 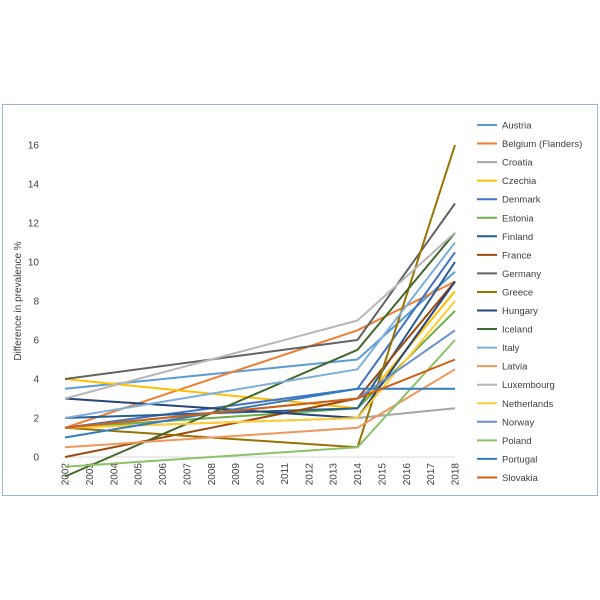 What do you see at coordinates (519, 459) in the screenshot?
I see `legend-label: Portugal` at bounding box center [519, 459].